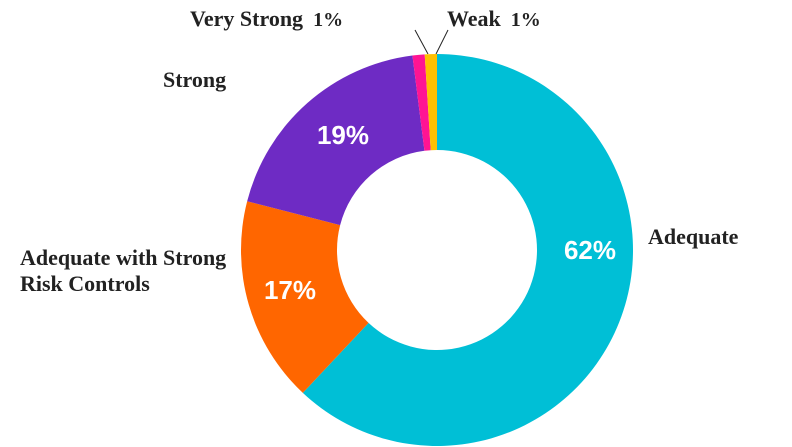 This screenshot has width=792, height=447. What do you see at coordinates (693, 236) in the screenshot?
I see `category-label: Adequate` at bounding box center [693, 236].